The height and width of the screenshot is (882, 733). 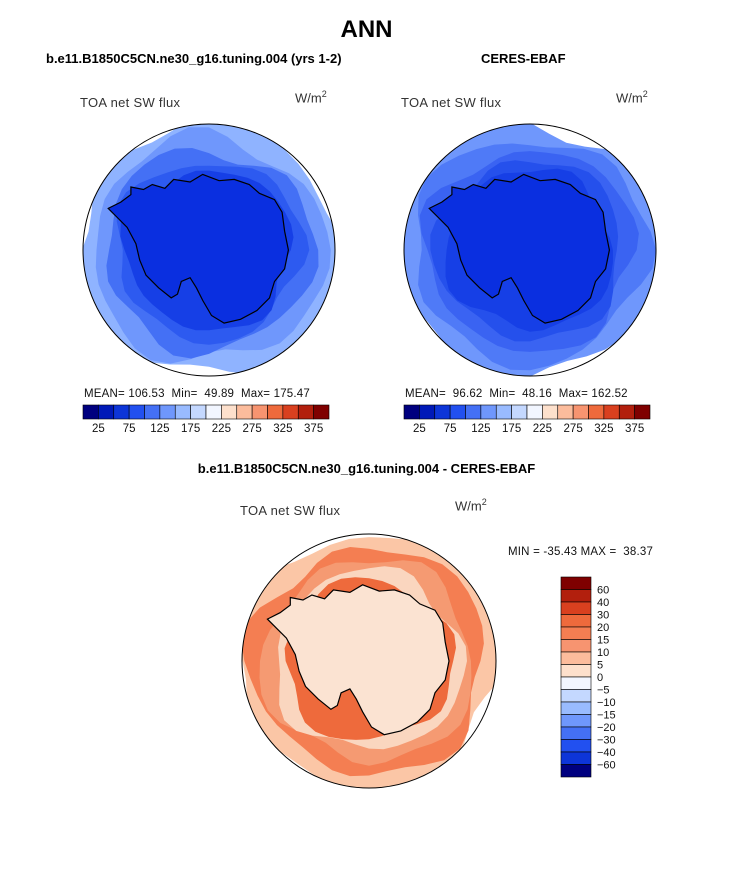 I want to click on panel2-variable-label: TOA net SW flux, so click(x=451, y=102).